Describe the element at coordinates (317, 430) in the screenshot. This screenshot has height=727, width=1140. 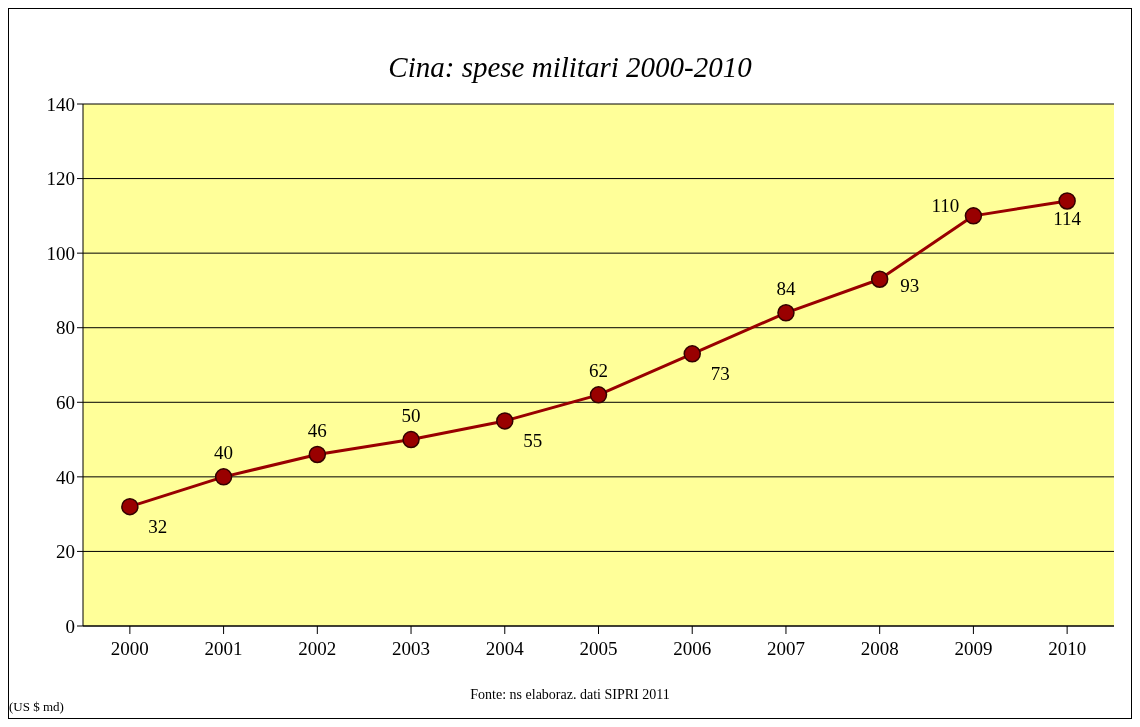
I see `data-label: 46` at that location.